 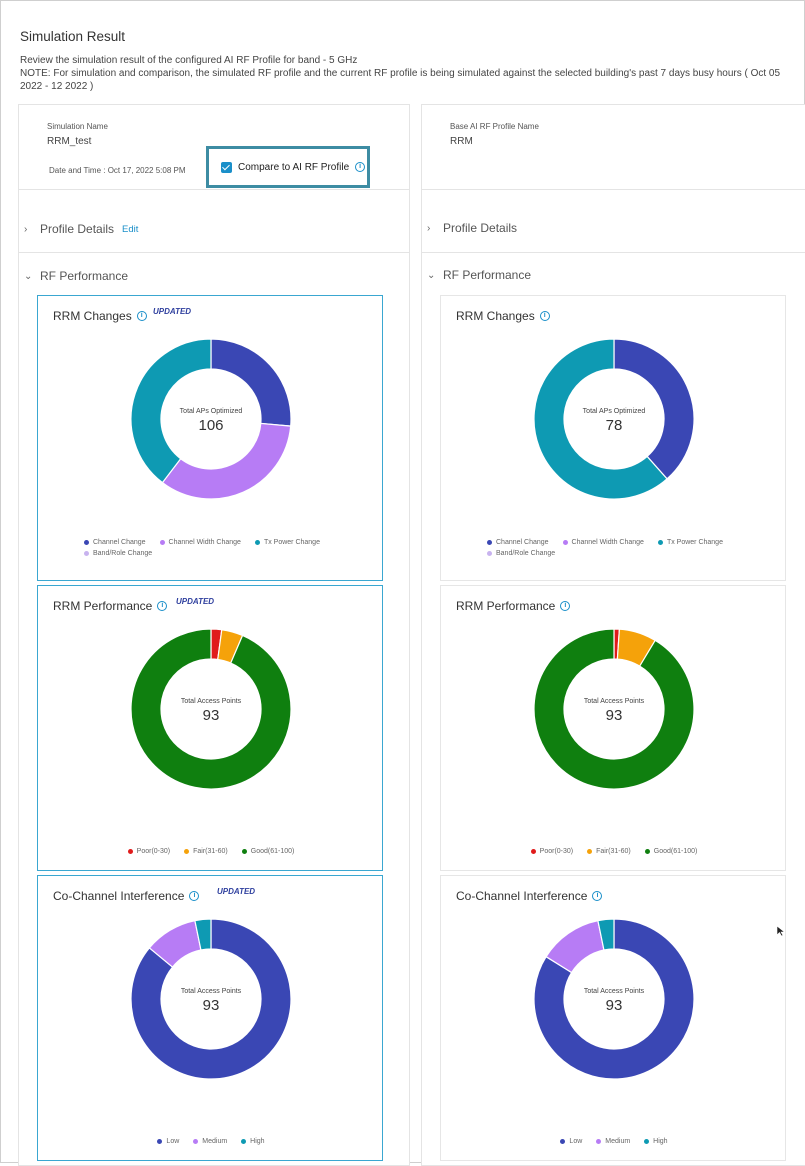 What do you see at coordinates (614, 425) in the screenshot?
I see `donut-center-value: 78` at bounding box center [614, 425].